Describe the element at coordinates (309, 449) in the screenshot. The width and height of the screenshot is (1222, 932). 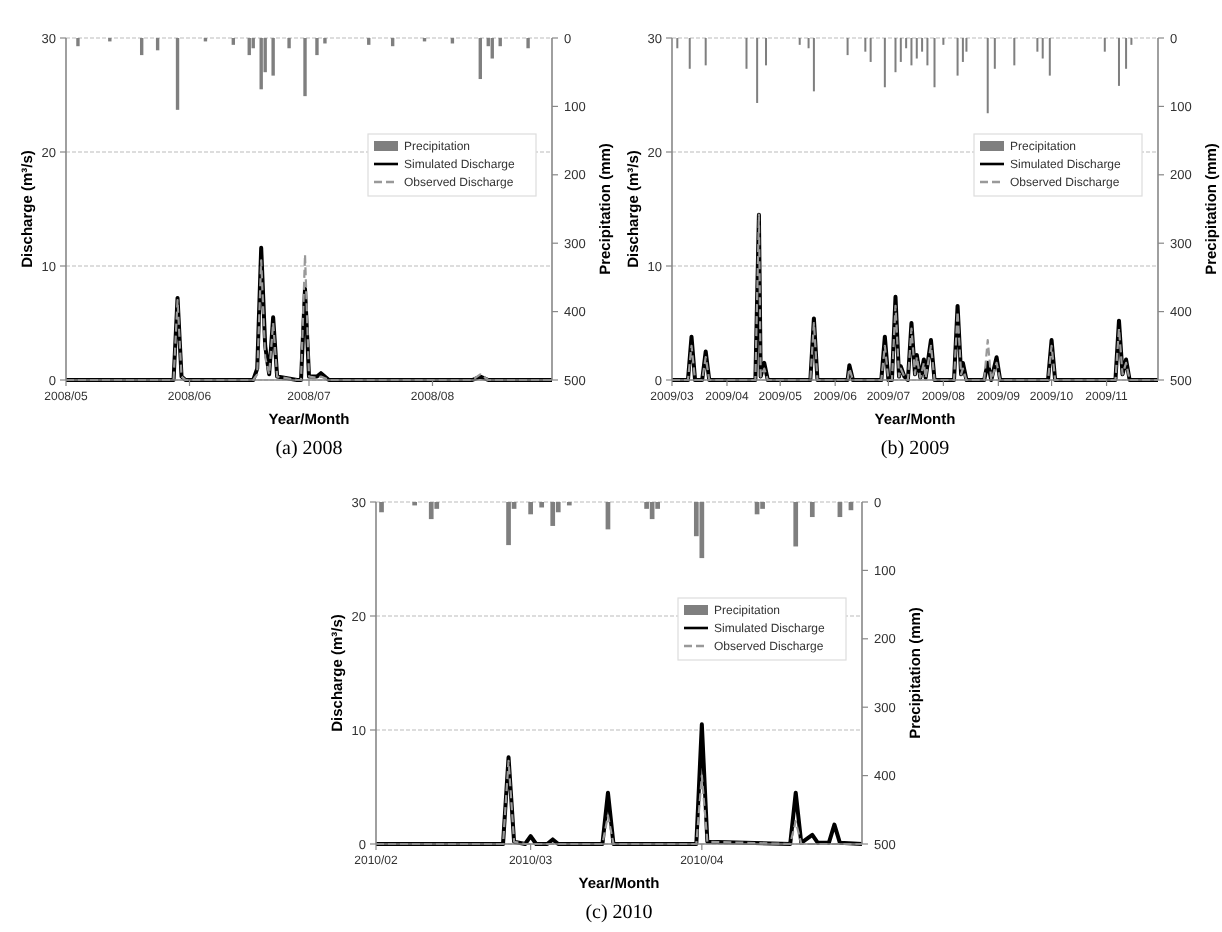
I see `text: (a) 2008` at that location.